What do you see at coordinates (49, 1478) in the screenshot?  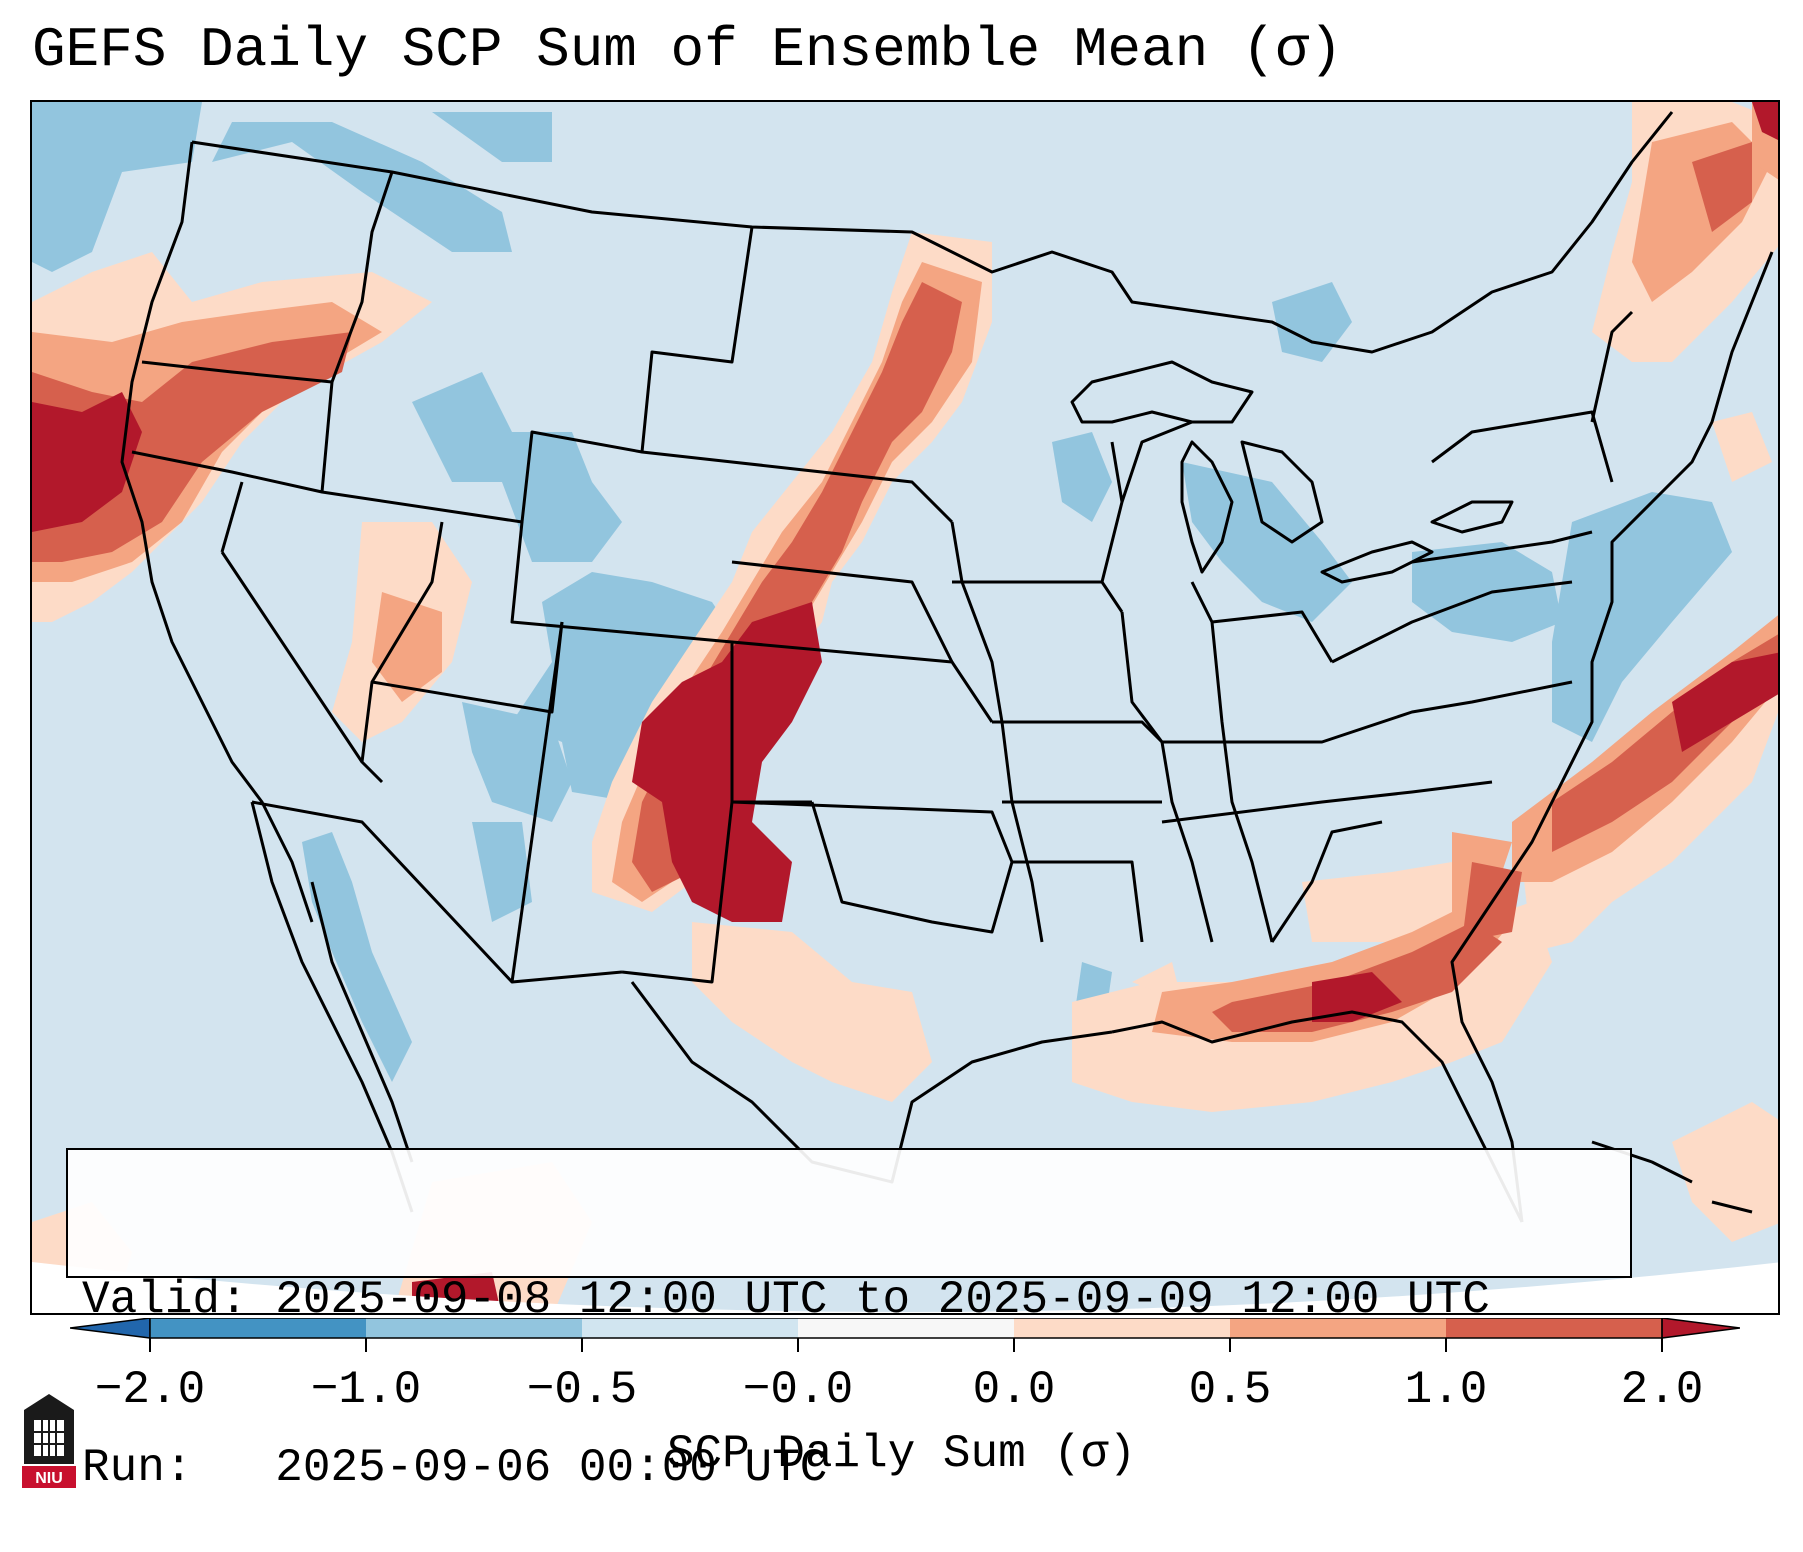 I see `logo-text: NIU` at bounding box center [49, 1478].